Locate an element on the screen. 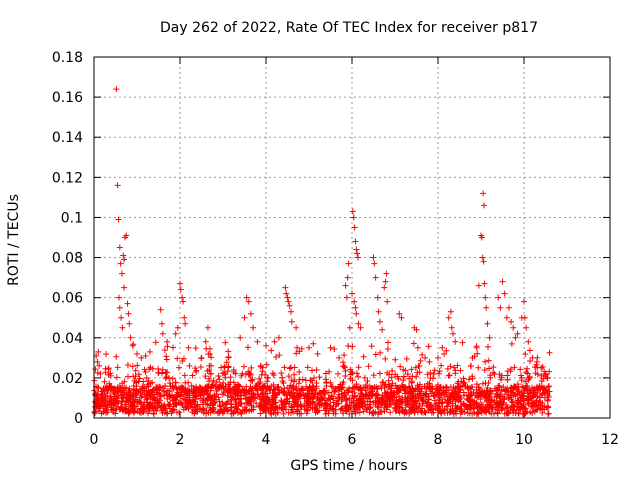 The width and height of the screenshot is (640, 480). x-tick-label: 12 is located at coordinates (610, 440).